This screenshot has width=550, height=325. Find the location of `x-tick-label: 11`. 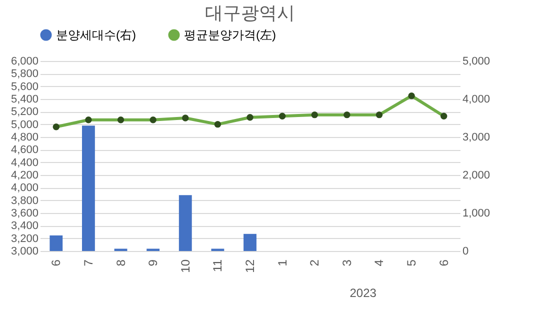

x-tick-label: 11 is located at coordinates (217, 265).